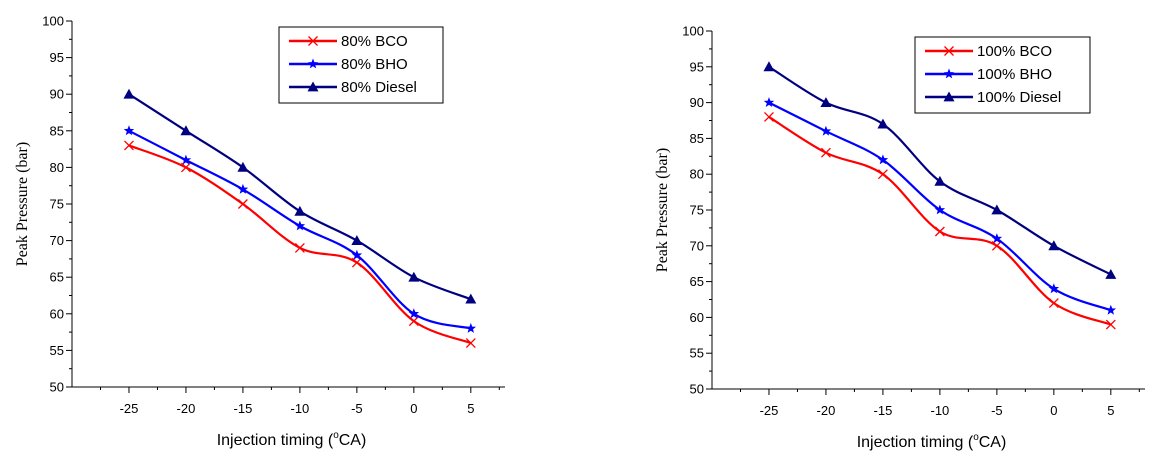 The image size is (1173, 458). I want to click on legend: 80% BCO 80% BHO 80% Diesel, so click(361, 65).